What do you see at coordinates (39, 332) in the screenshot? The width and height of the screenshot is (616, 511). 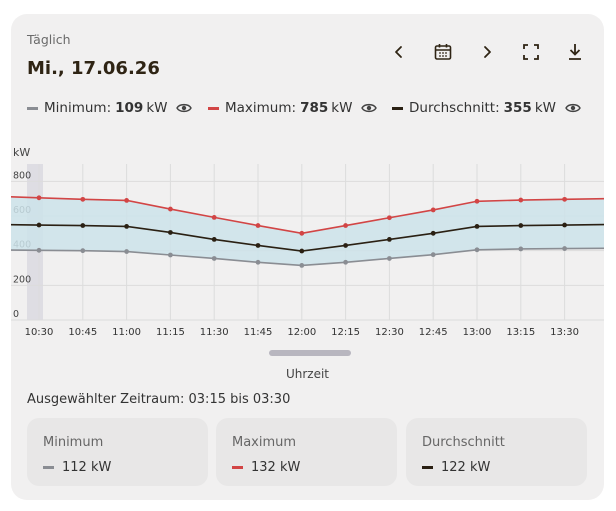 I see `x-tick-label: 10:30` at bounding box center [39, 332].